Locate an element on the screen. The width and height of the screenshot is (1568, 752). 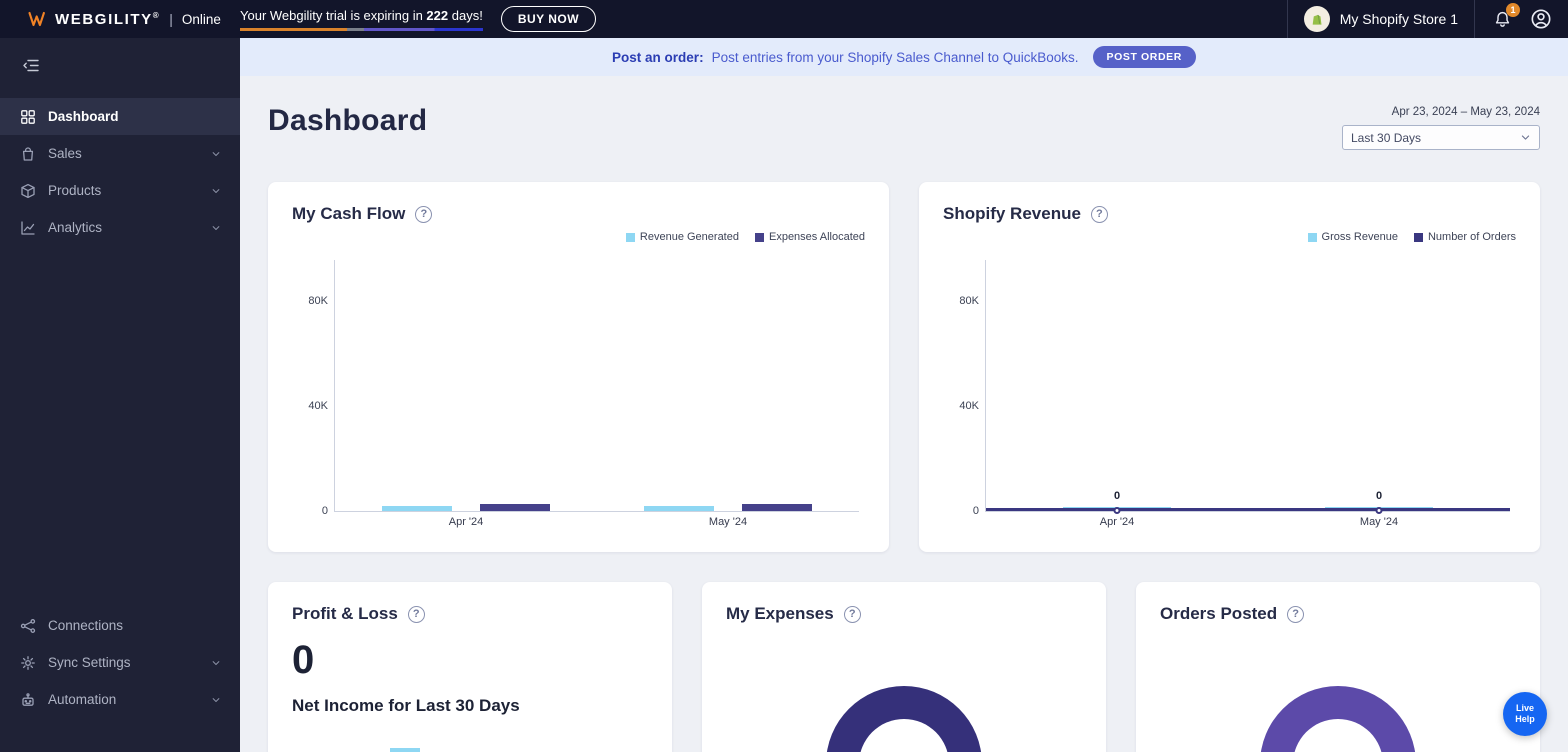
card-title: My Expenses is located at coordinates (780, 613).